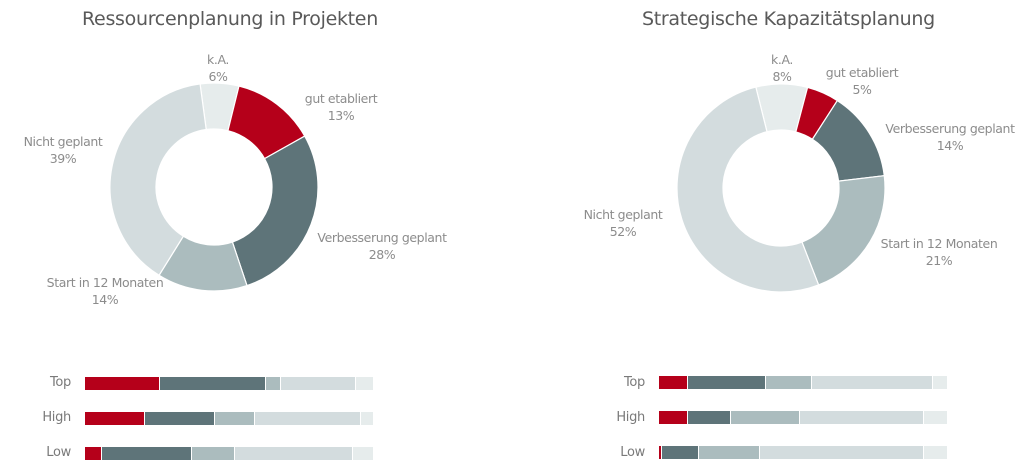 The image size is (1024, 474). I want to click on label-value: 6%, so click(218, 76).